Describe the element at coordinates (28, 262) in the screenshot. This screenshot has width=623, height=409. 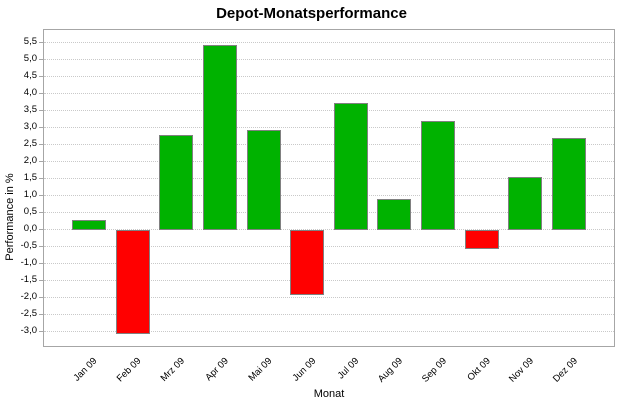
I see `y-tick-label: -1,0` at that location.